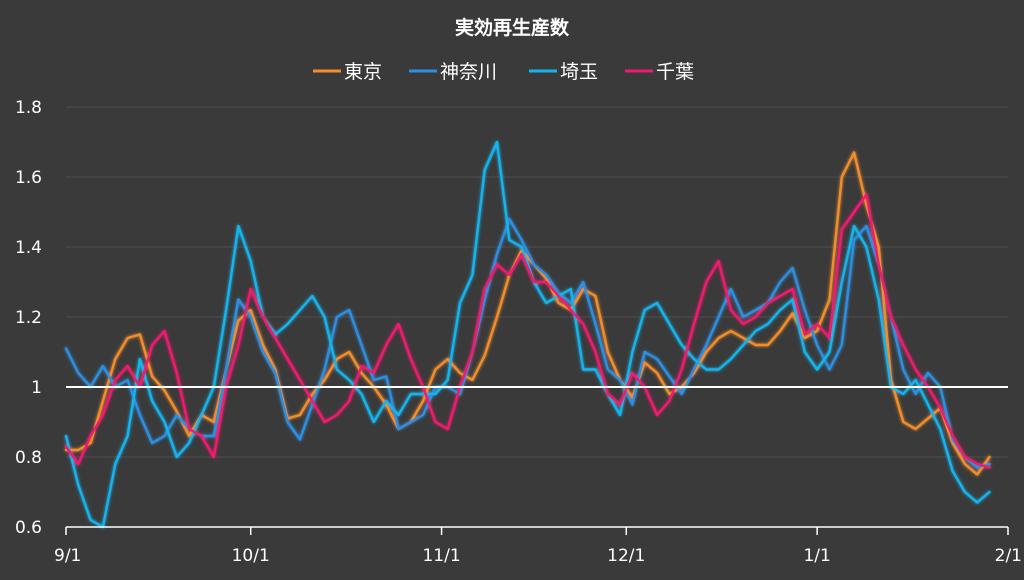 Image resolution: width=1024 pixels, height=580 pixels. What do you see at coordinates (28, 528) in the screenshot?
I see `y-tick-label: 0.6` at bounding box center [28, 528].